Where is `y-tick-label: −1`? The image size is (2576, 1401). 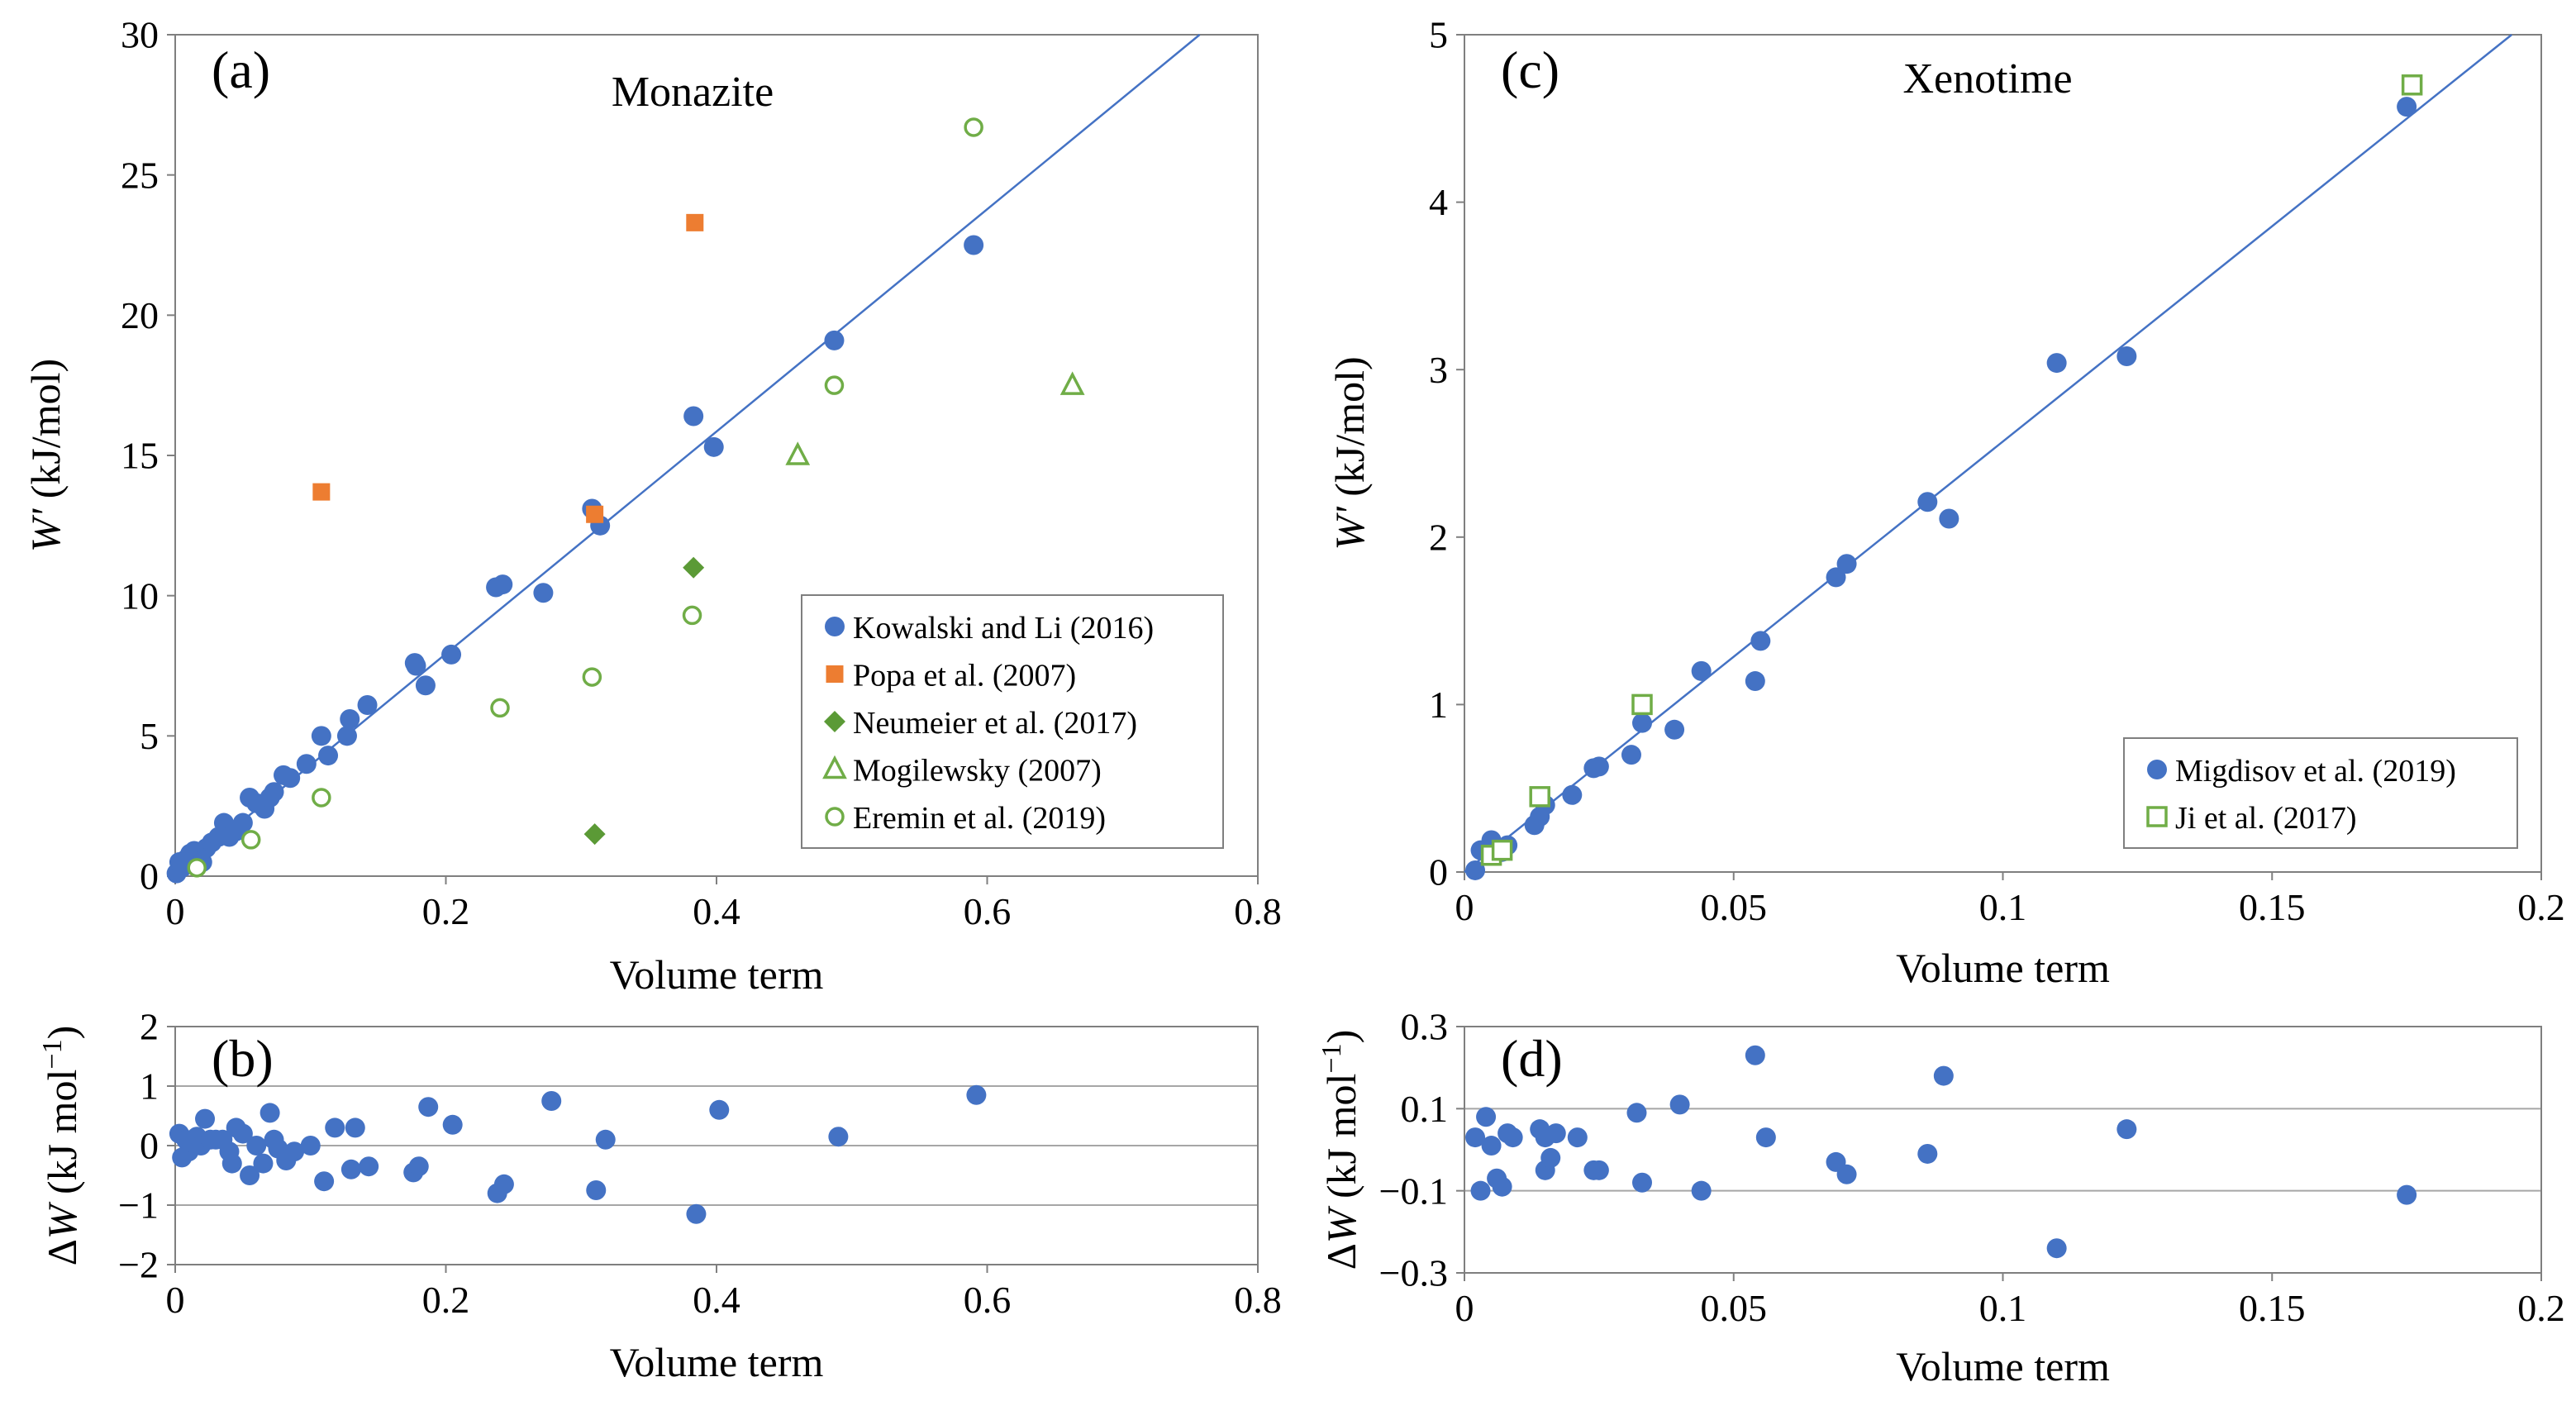 y-tick-label: −1 is located at coordinates (138, 1205).